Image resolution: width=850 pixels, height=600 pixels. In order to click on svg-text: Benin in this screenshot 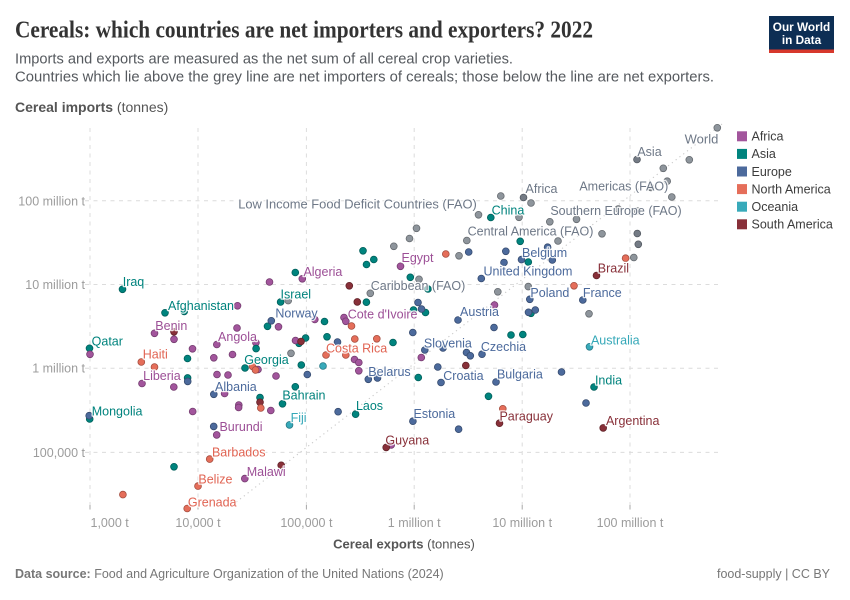, I will do `click(171, 326)`.